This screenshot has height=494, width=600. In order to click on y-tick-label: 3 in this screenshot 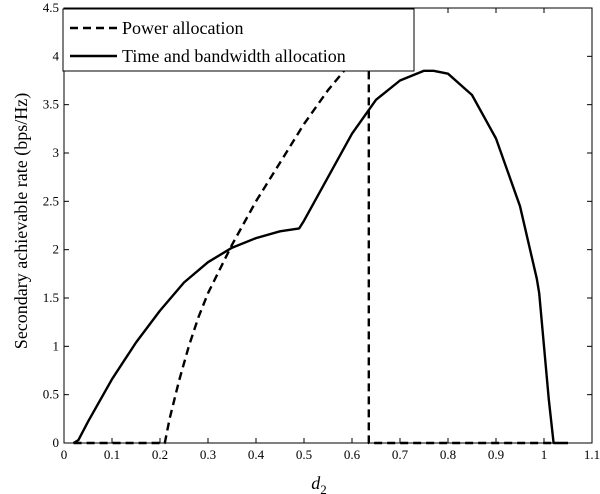, I will do `click(56, 152)`.